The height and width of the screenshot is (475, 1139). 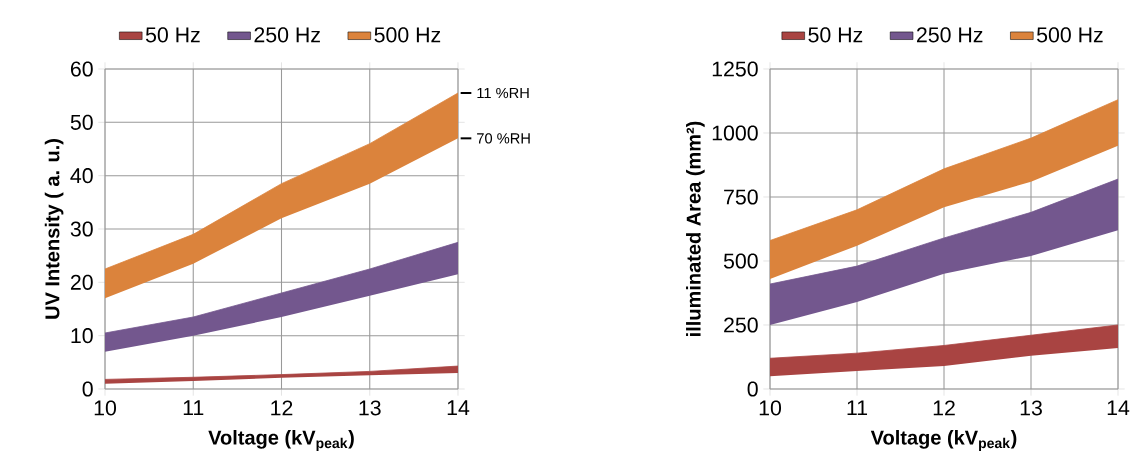 What do you see at coordinates (735, 69) in the screenshot?
I see `y-tick-label: 1250` at bounding box center [735, 69].